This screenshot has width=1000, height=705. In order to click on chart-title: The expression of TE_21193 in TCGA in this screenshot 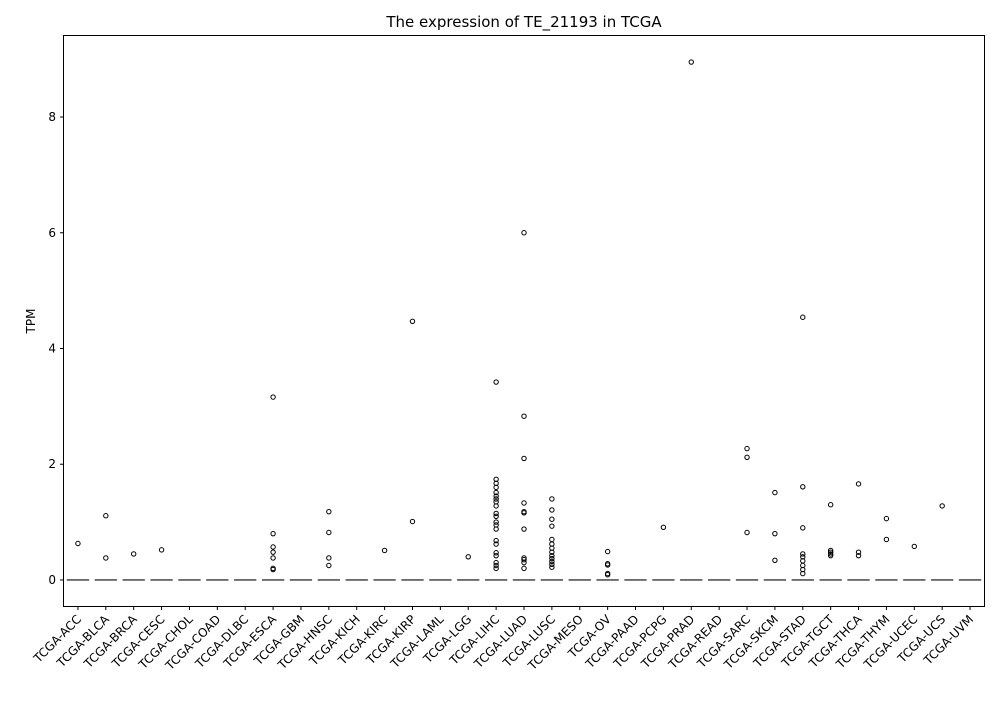, I will do `click(523, 22)`.